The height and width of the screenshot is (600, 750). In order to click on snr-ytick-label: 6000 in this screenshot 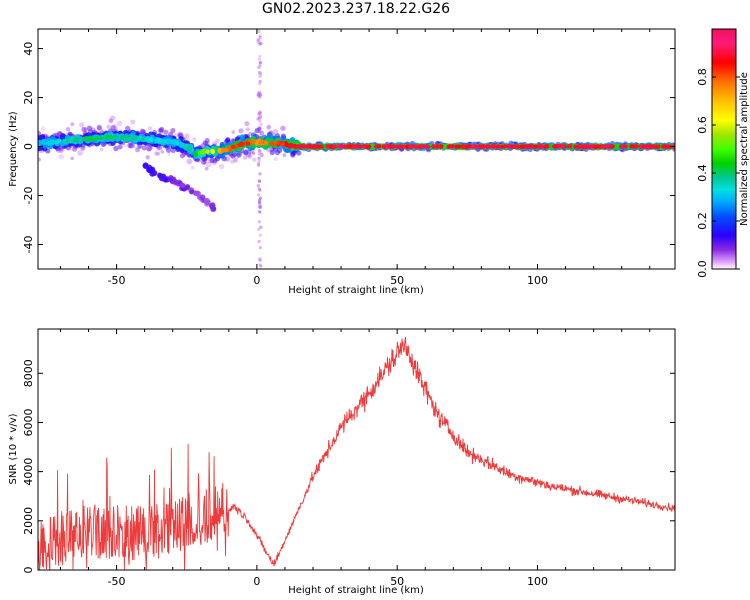, I will do `click(28, 422)`.